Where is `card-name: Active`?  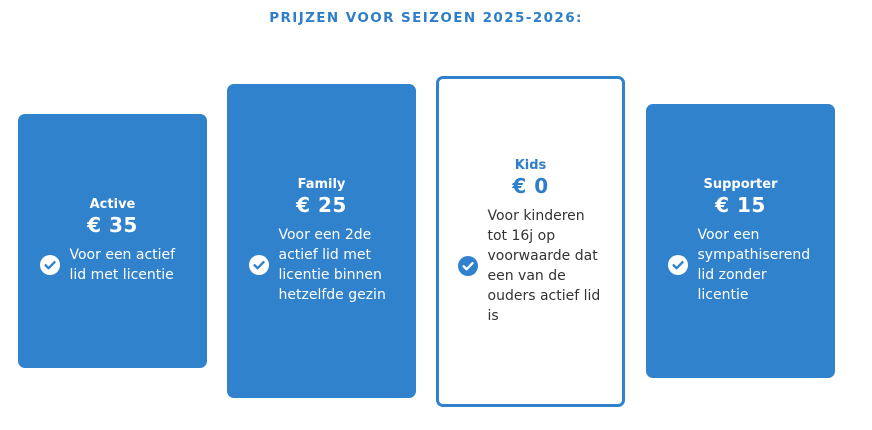
card-name: Active is located at coordinates (112, 204).